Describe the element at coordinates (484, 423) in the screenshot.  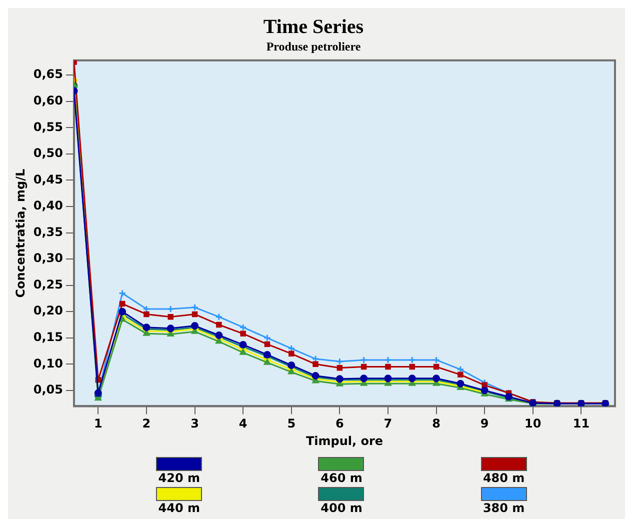
I see `x-tick-label: 9` at that location.